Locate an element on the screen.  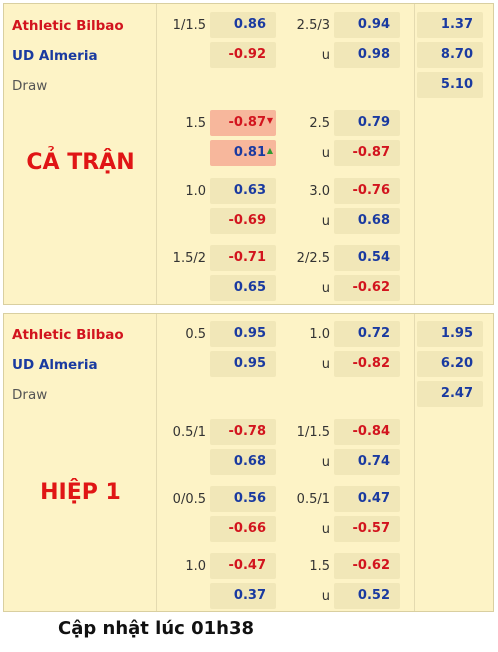
handicap-odds-home: -0.71 is located at coordinates (243, 258).